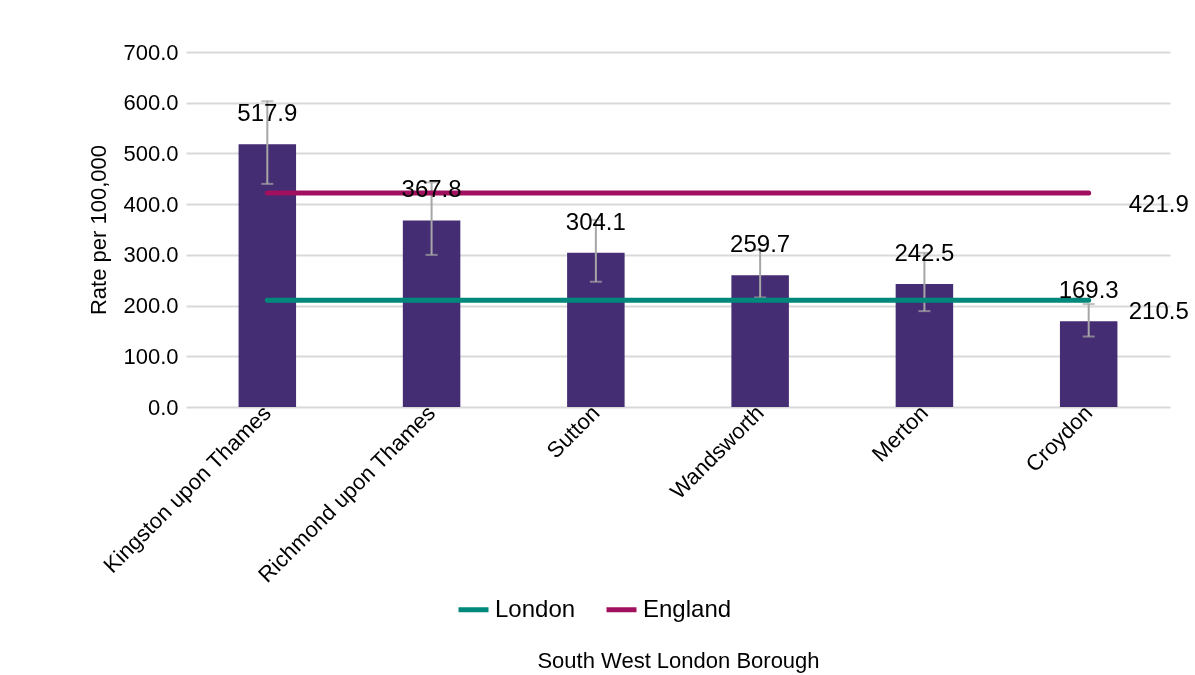 The width and height of the screenshot is (1195, 675). I want to click on data-label: 169.3, so click(1088, 290).